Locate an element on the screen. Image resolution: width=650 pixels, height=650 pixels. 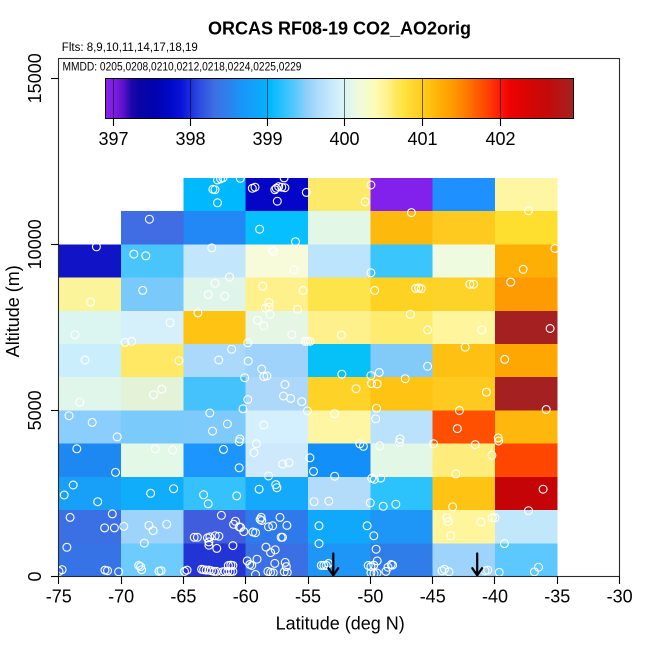
svg-text: 10000 is located at coordinates (35, 244).